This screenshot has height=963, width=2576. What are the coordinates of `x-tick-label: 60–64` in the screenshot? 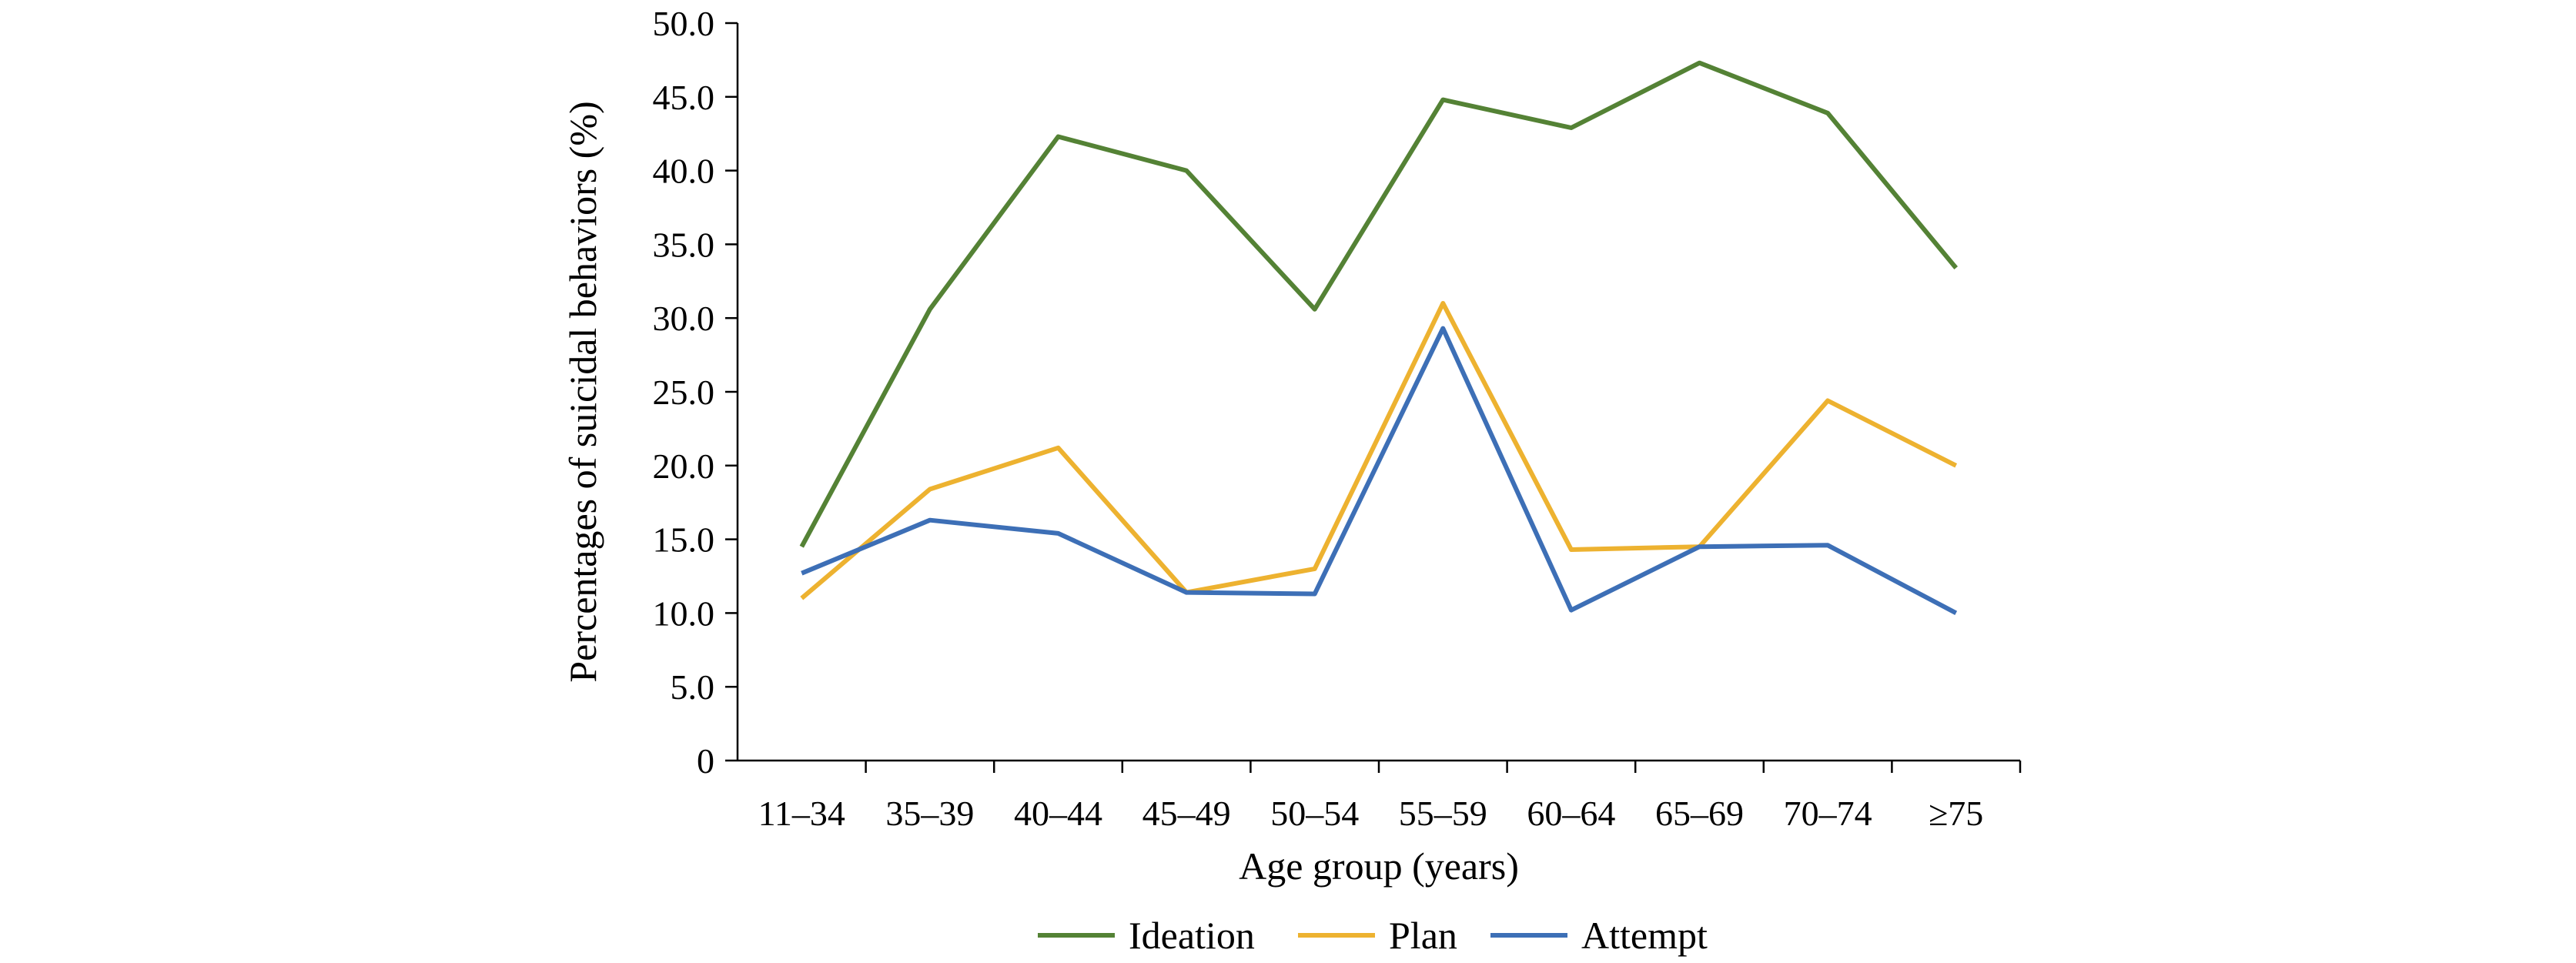 It's located at (1571, 814).